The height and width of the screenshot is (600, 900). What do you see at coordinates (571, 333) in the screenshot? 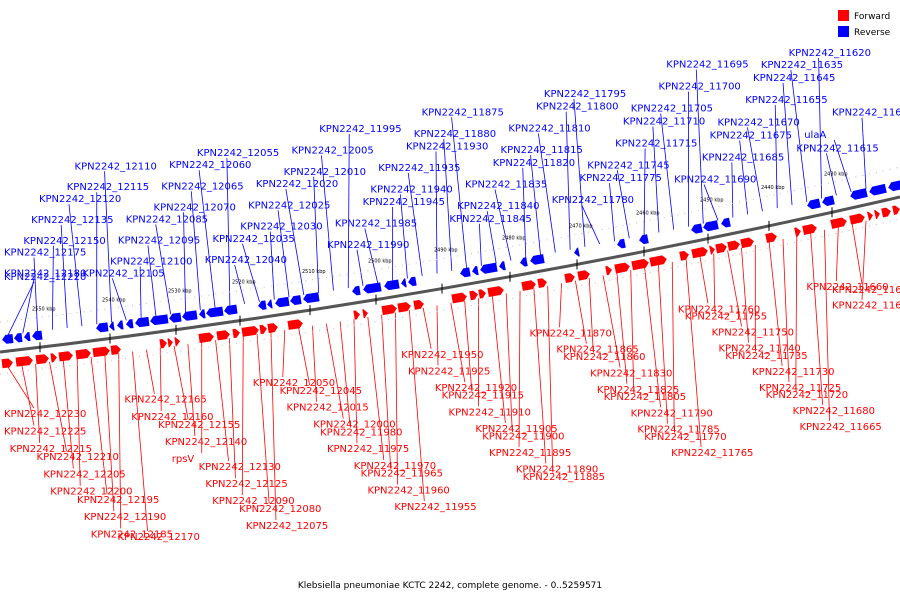
I see `forward-gene-label: KPN2242_11870` at bounding box center [571, 333].